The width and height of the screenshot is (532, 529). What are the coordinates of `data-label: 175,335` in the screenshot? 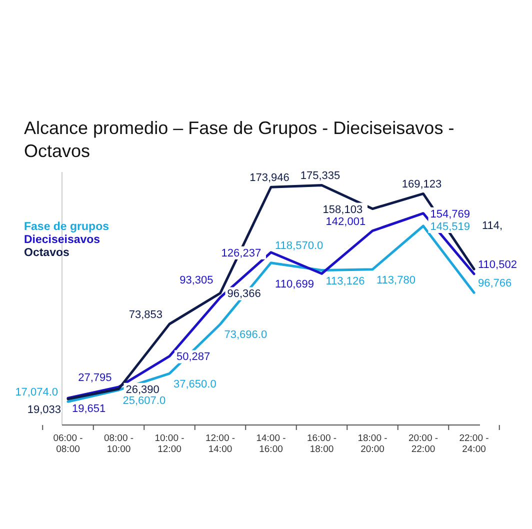 It's located at (320, 176).